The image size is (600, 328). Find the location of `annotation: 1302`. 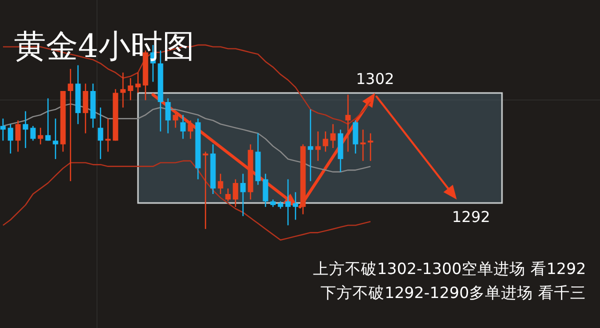

annotation: 1302 is located at coordinates (375, 79).